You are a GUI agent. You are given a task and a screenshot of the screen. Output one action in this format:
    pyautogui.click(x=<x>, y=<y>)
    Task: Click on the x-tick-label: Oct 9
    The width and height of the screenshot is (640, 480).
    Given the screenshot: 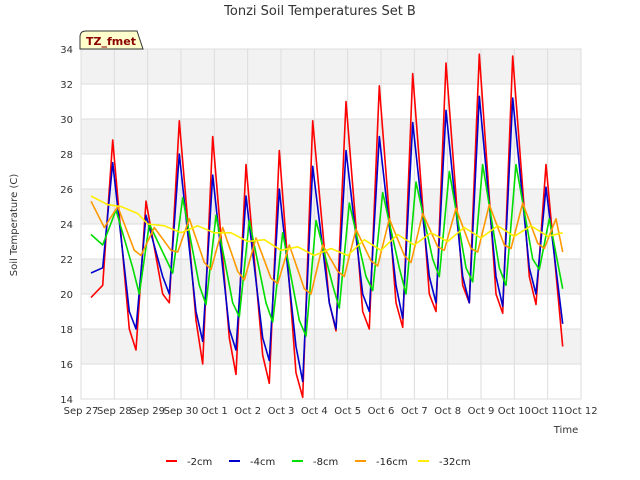 What is the action you would take?
    pyautogui.click(x=481, y=411)
    